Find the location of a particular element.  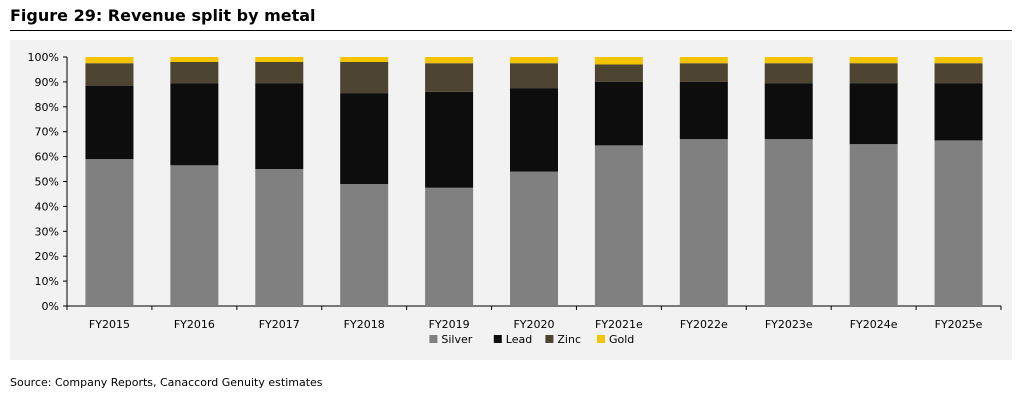

legend-label-gold: Gold is located at coordinates (621, 339).